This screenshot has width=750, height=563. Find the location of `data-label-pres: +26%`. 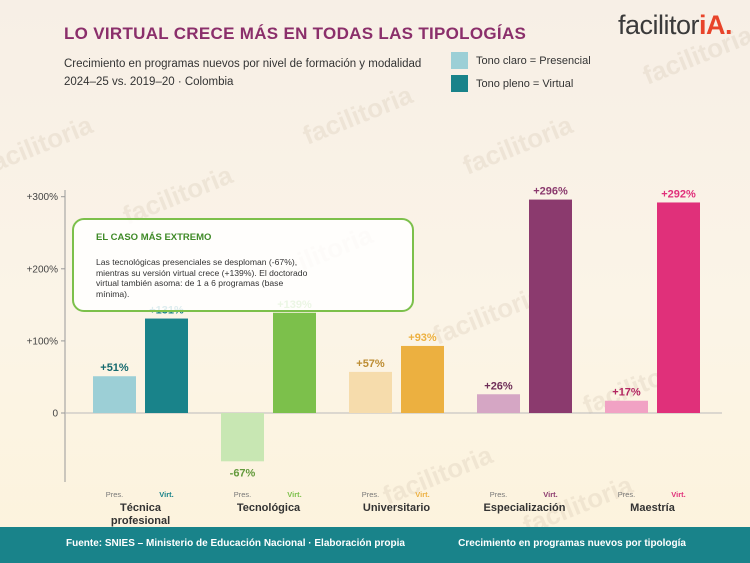

data-label-pres: +26% is located at coordinates (498, 386).